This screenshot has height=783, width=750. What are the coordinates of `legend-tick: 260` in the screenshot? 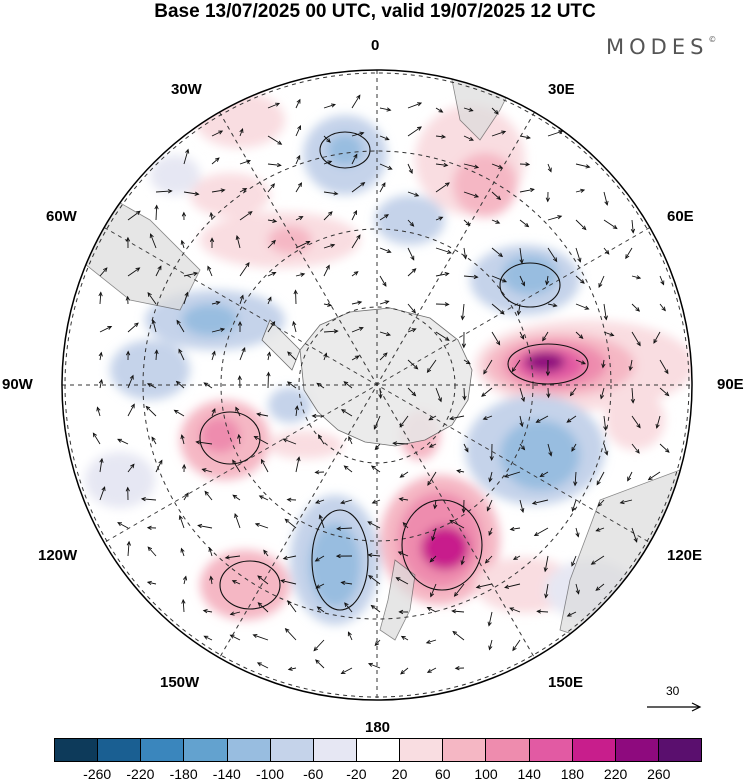 It's located at (659, 774).